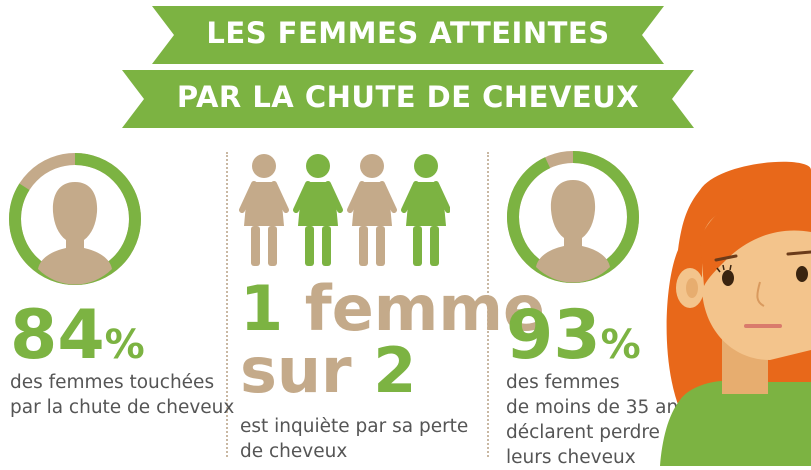  What do you see at coordinates (735, 313) in the screenshot?
I see `worried-woman-illustration` at bounding box center [735, 313].